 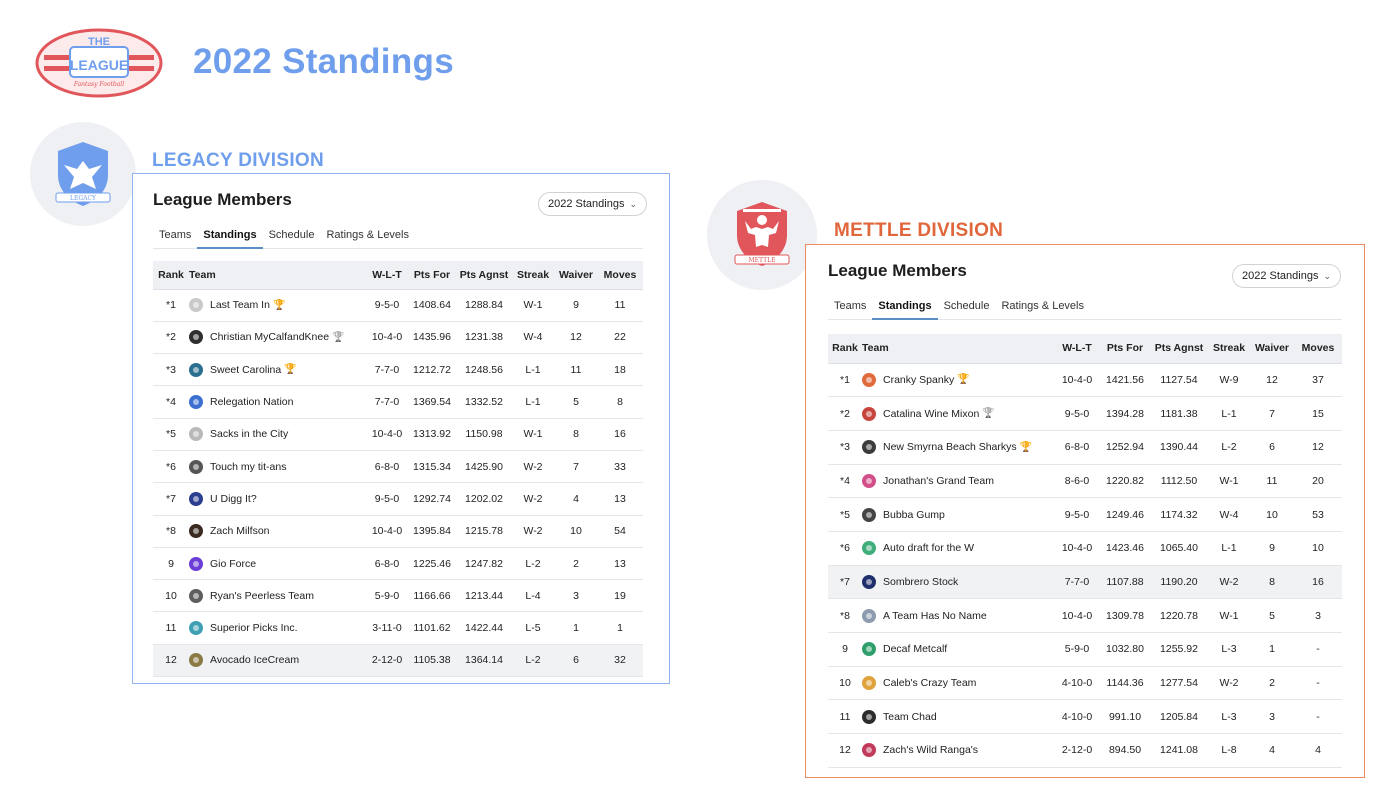 I want to click on team-cell: Last Team In 🏆, so click(x=278, y=305).